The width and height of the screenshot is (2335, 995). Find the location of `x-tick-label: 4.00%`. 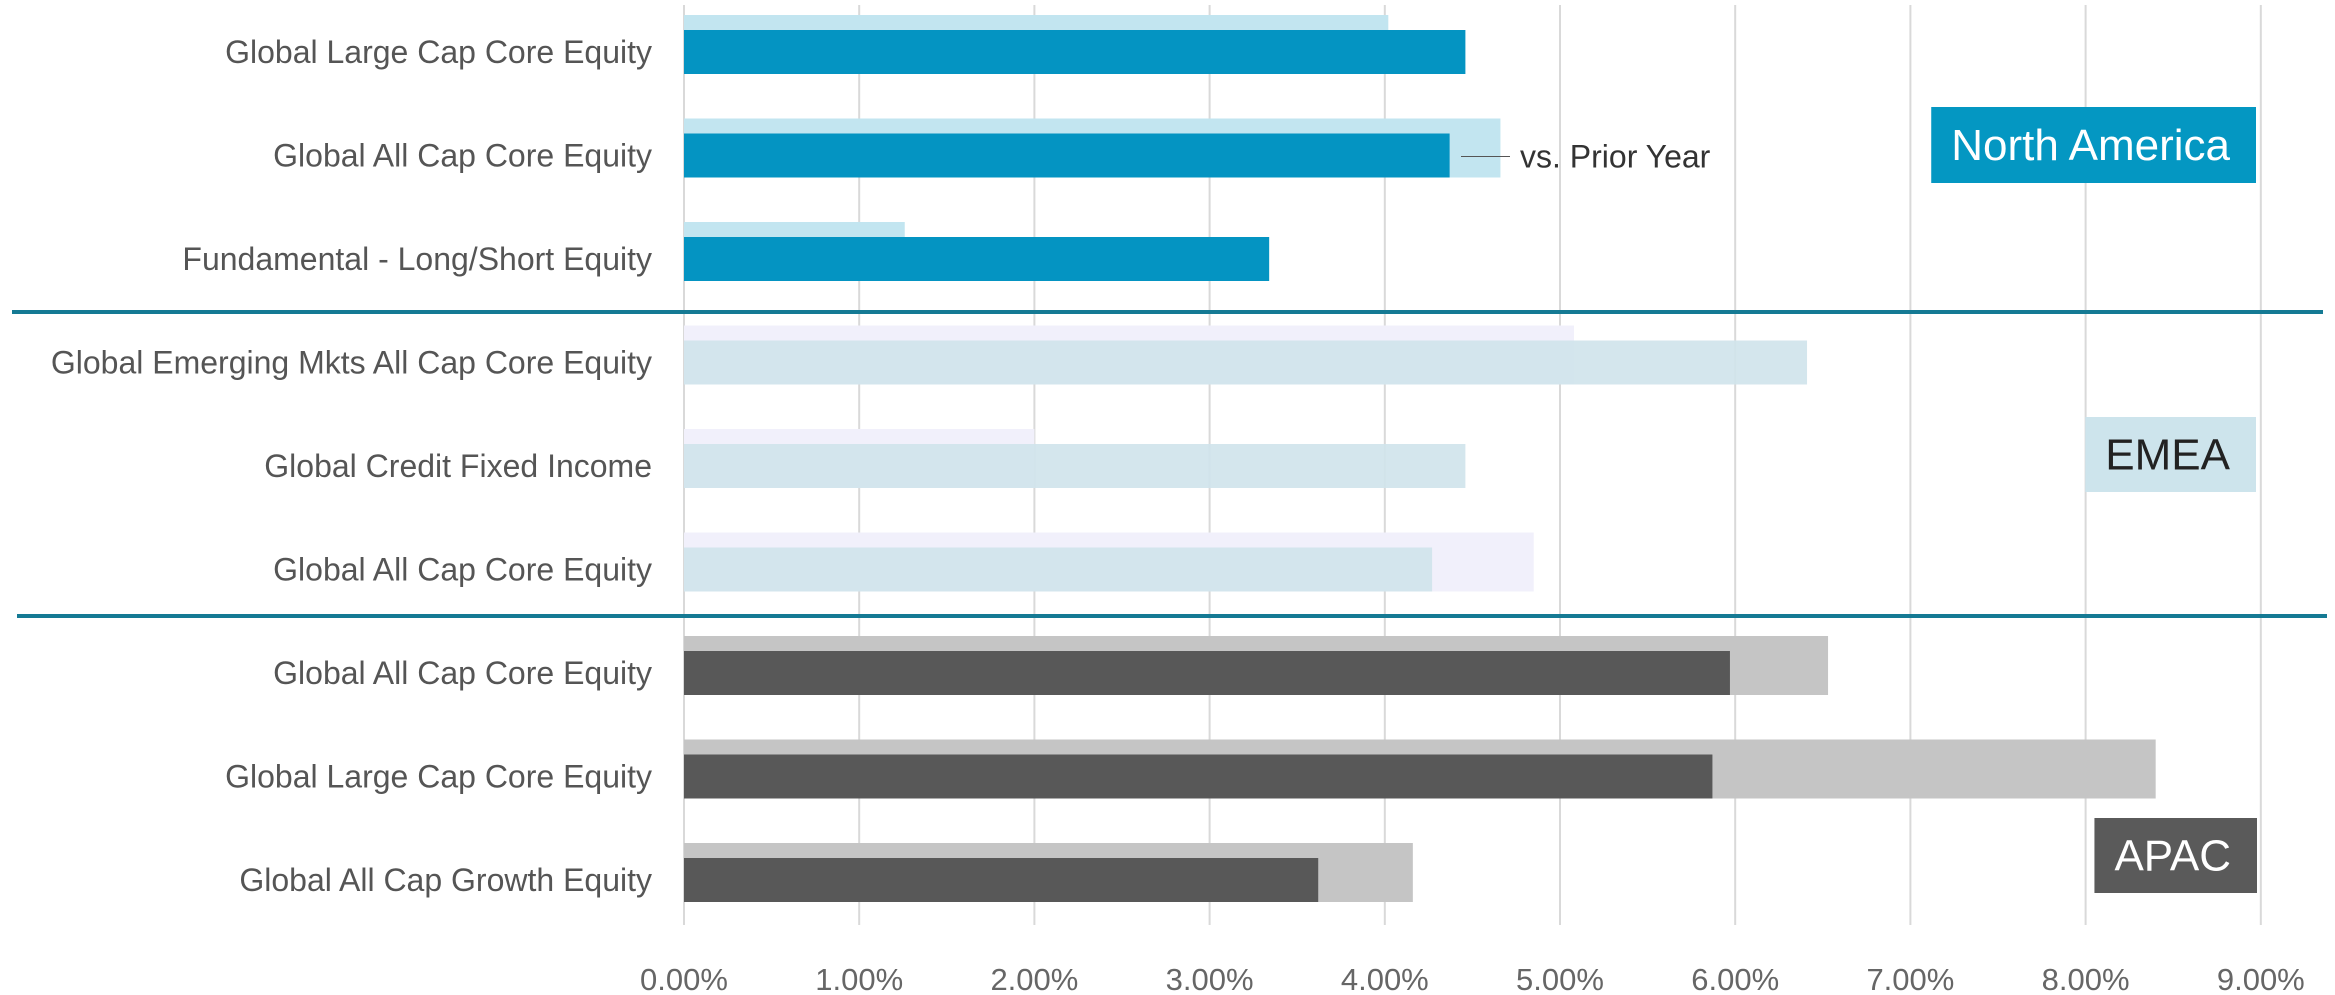

x-tick-label: 4.00% is located at coordinates (1385, 978).